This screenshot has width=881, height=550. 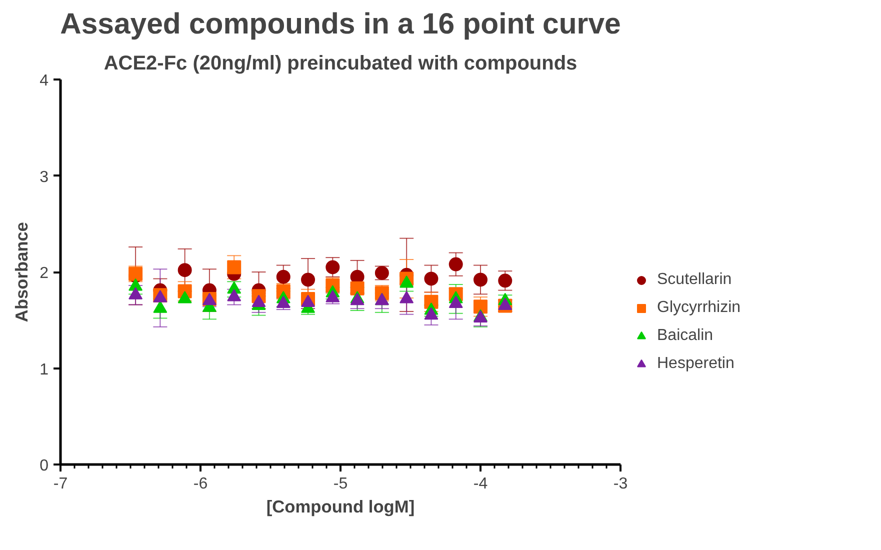 What do you see at coordinates (340, 24) in the screenshot?
I see `chart-title: Assayed compounds in a 16 point curve` at bounding box center [340, 24].